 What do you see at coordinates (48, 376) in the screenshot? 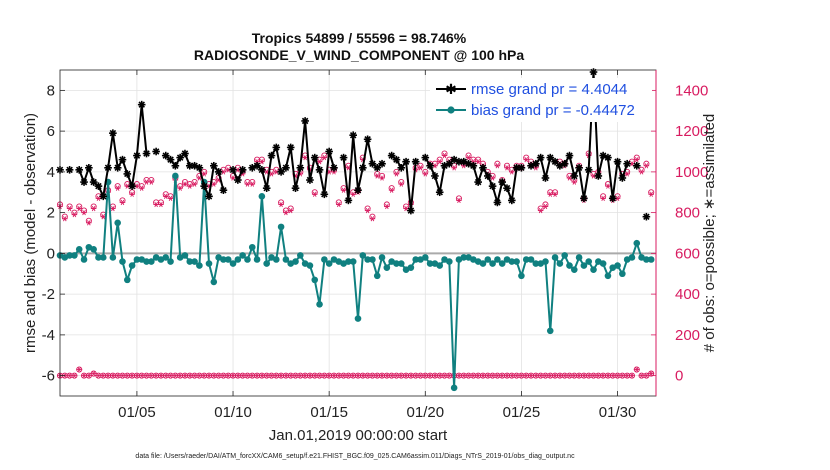
I see `y-left-tick-label: -6` at bounding box center [48, 376].